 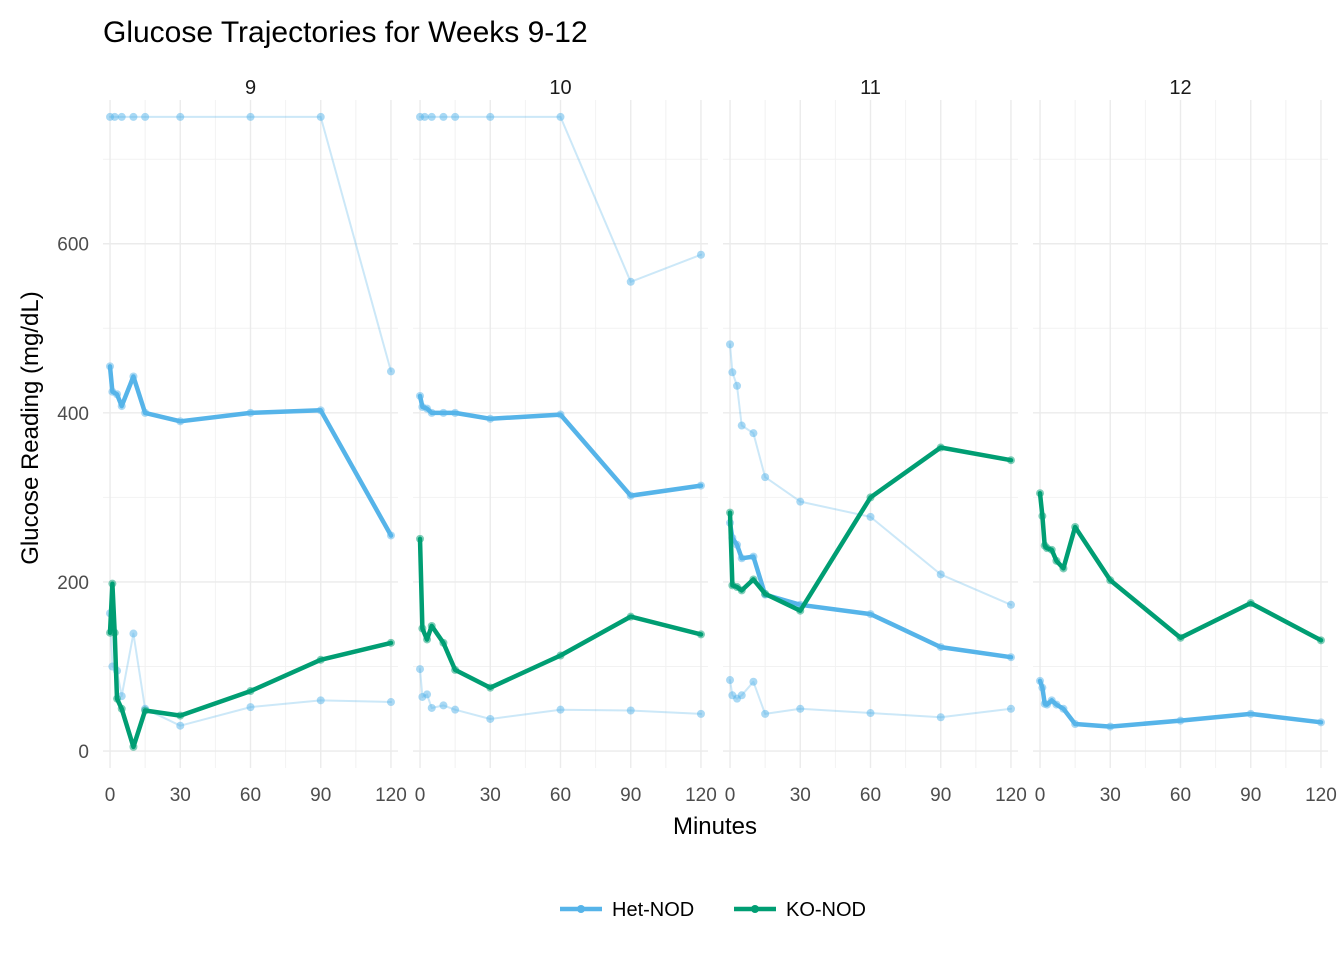 I want to click on facet-label: 12, so click(x=1180, y=88).